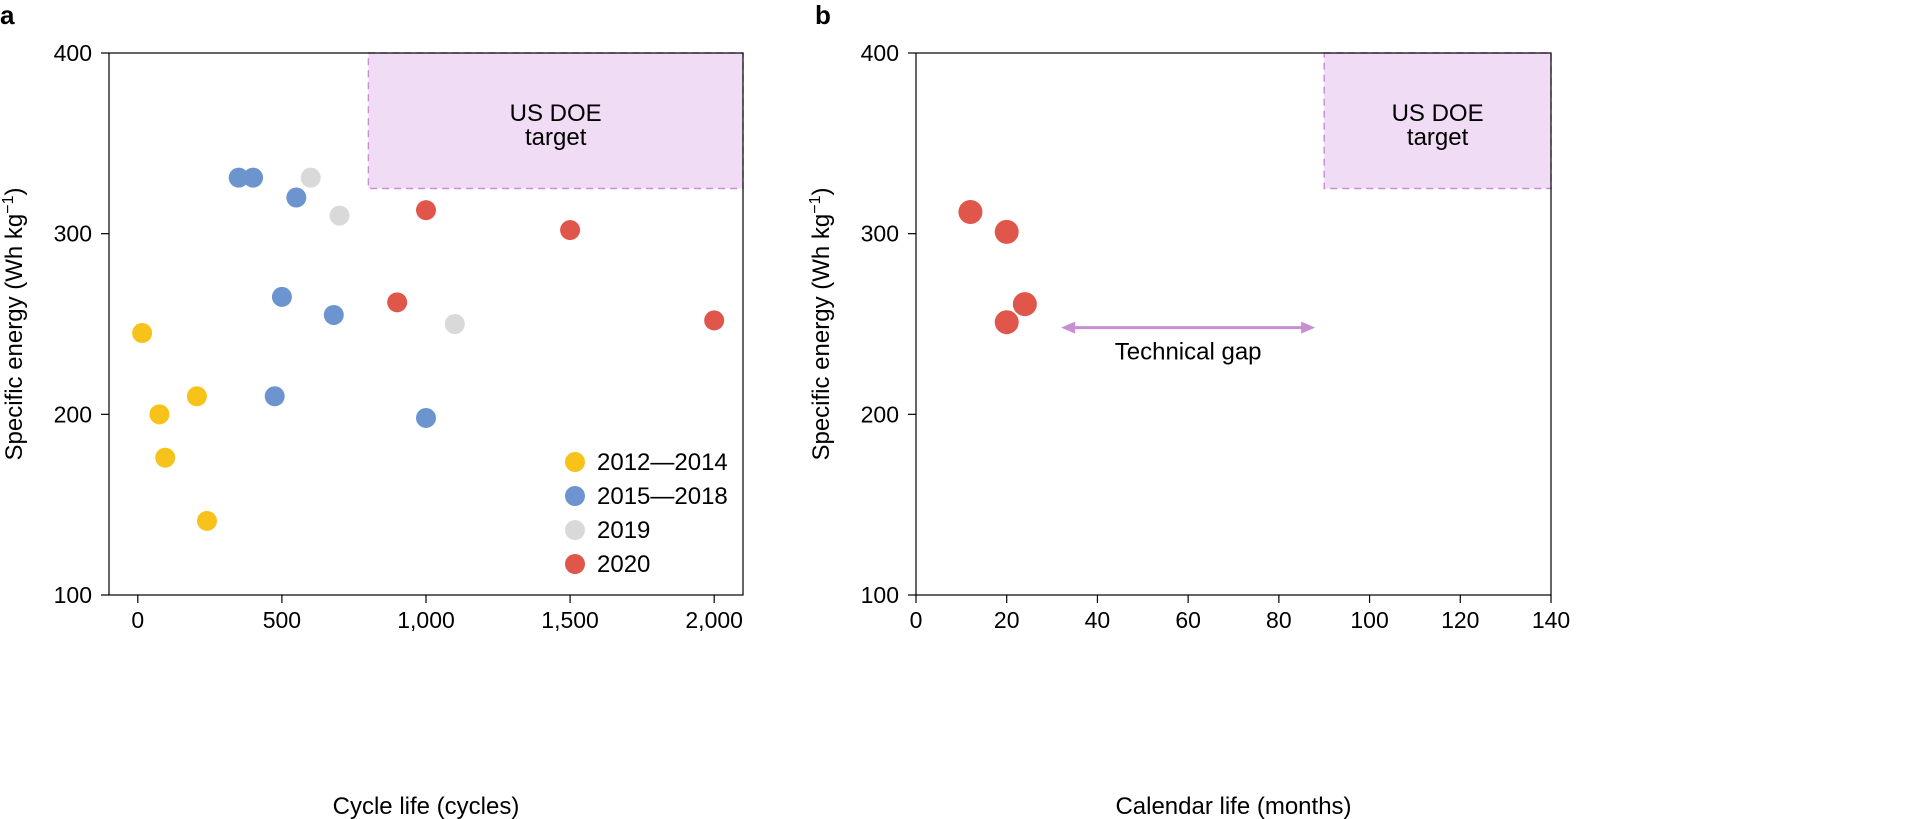  What do you see at coordinates (426, 806) in the screenshot?
I see `x-axis-title: Cycle life (cycles)` at bounding box center [426, 806].